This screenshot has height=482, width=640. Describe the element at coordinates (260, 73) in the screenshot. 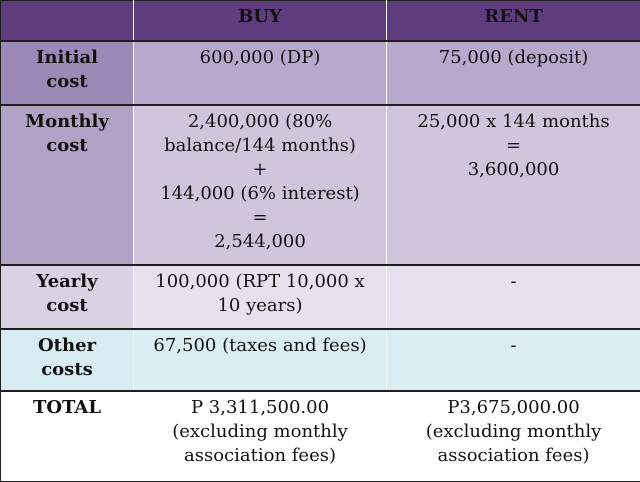

I see `buy-initial-cost: 600,000 (DP)` at that location.